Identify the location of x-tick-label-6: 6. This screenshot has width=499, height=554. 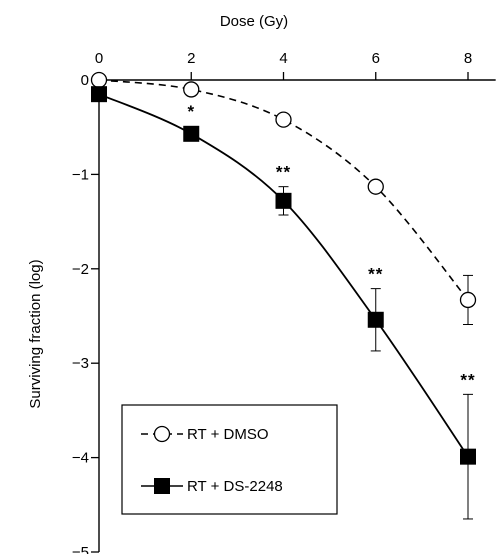
(376, 58).